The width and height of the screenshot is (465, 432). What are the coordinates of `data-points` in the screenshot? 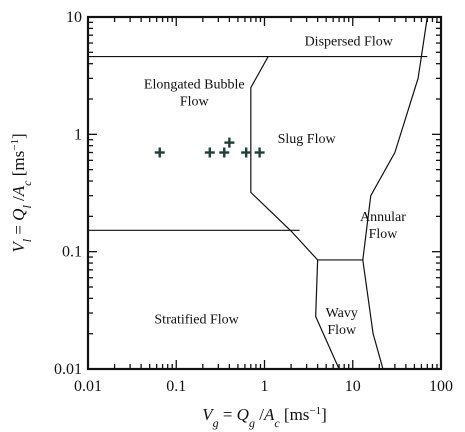 It's located at (209, 147).